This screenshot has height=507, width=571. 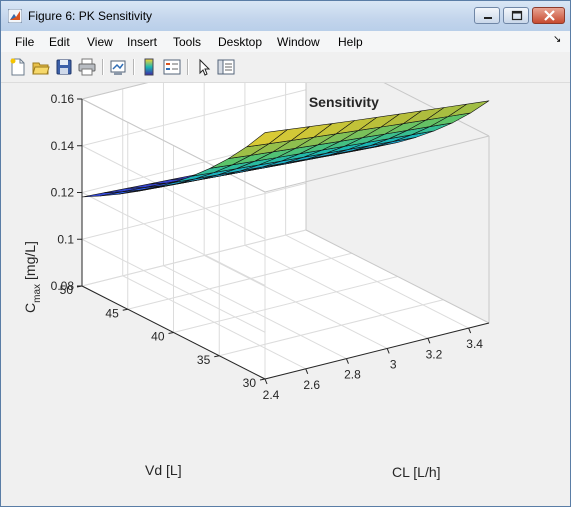 What do you see at coordinates (158, 337) in the screenshot?
I see `y-tick-label: 40` at bounding box center [158, 337].